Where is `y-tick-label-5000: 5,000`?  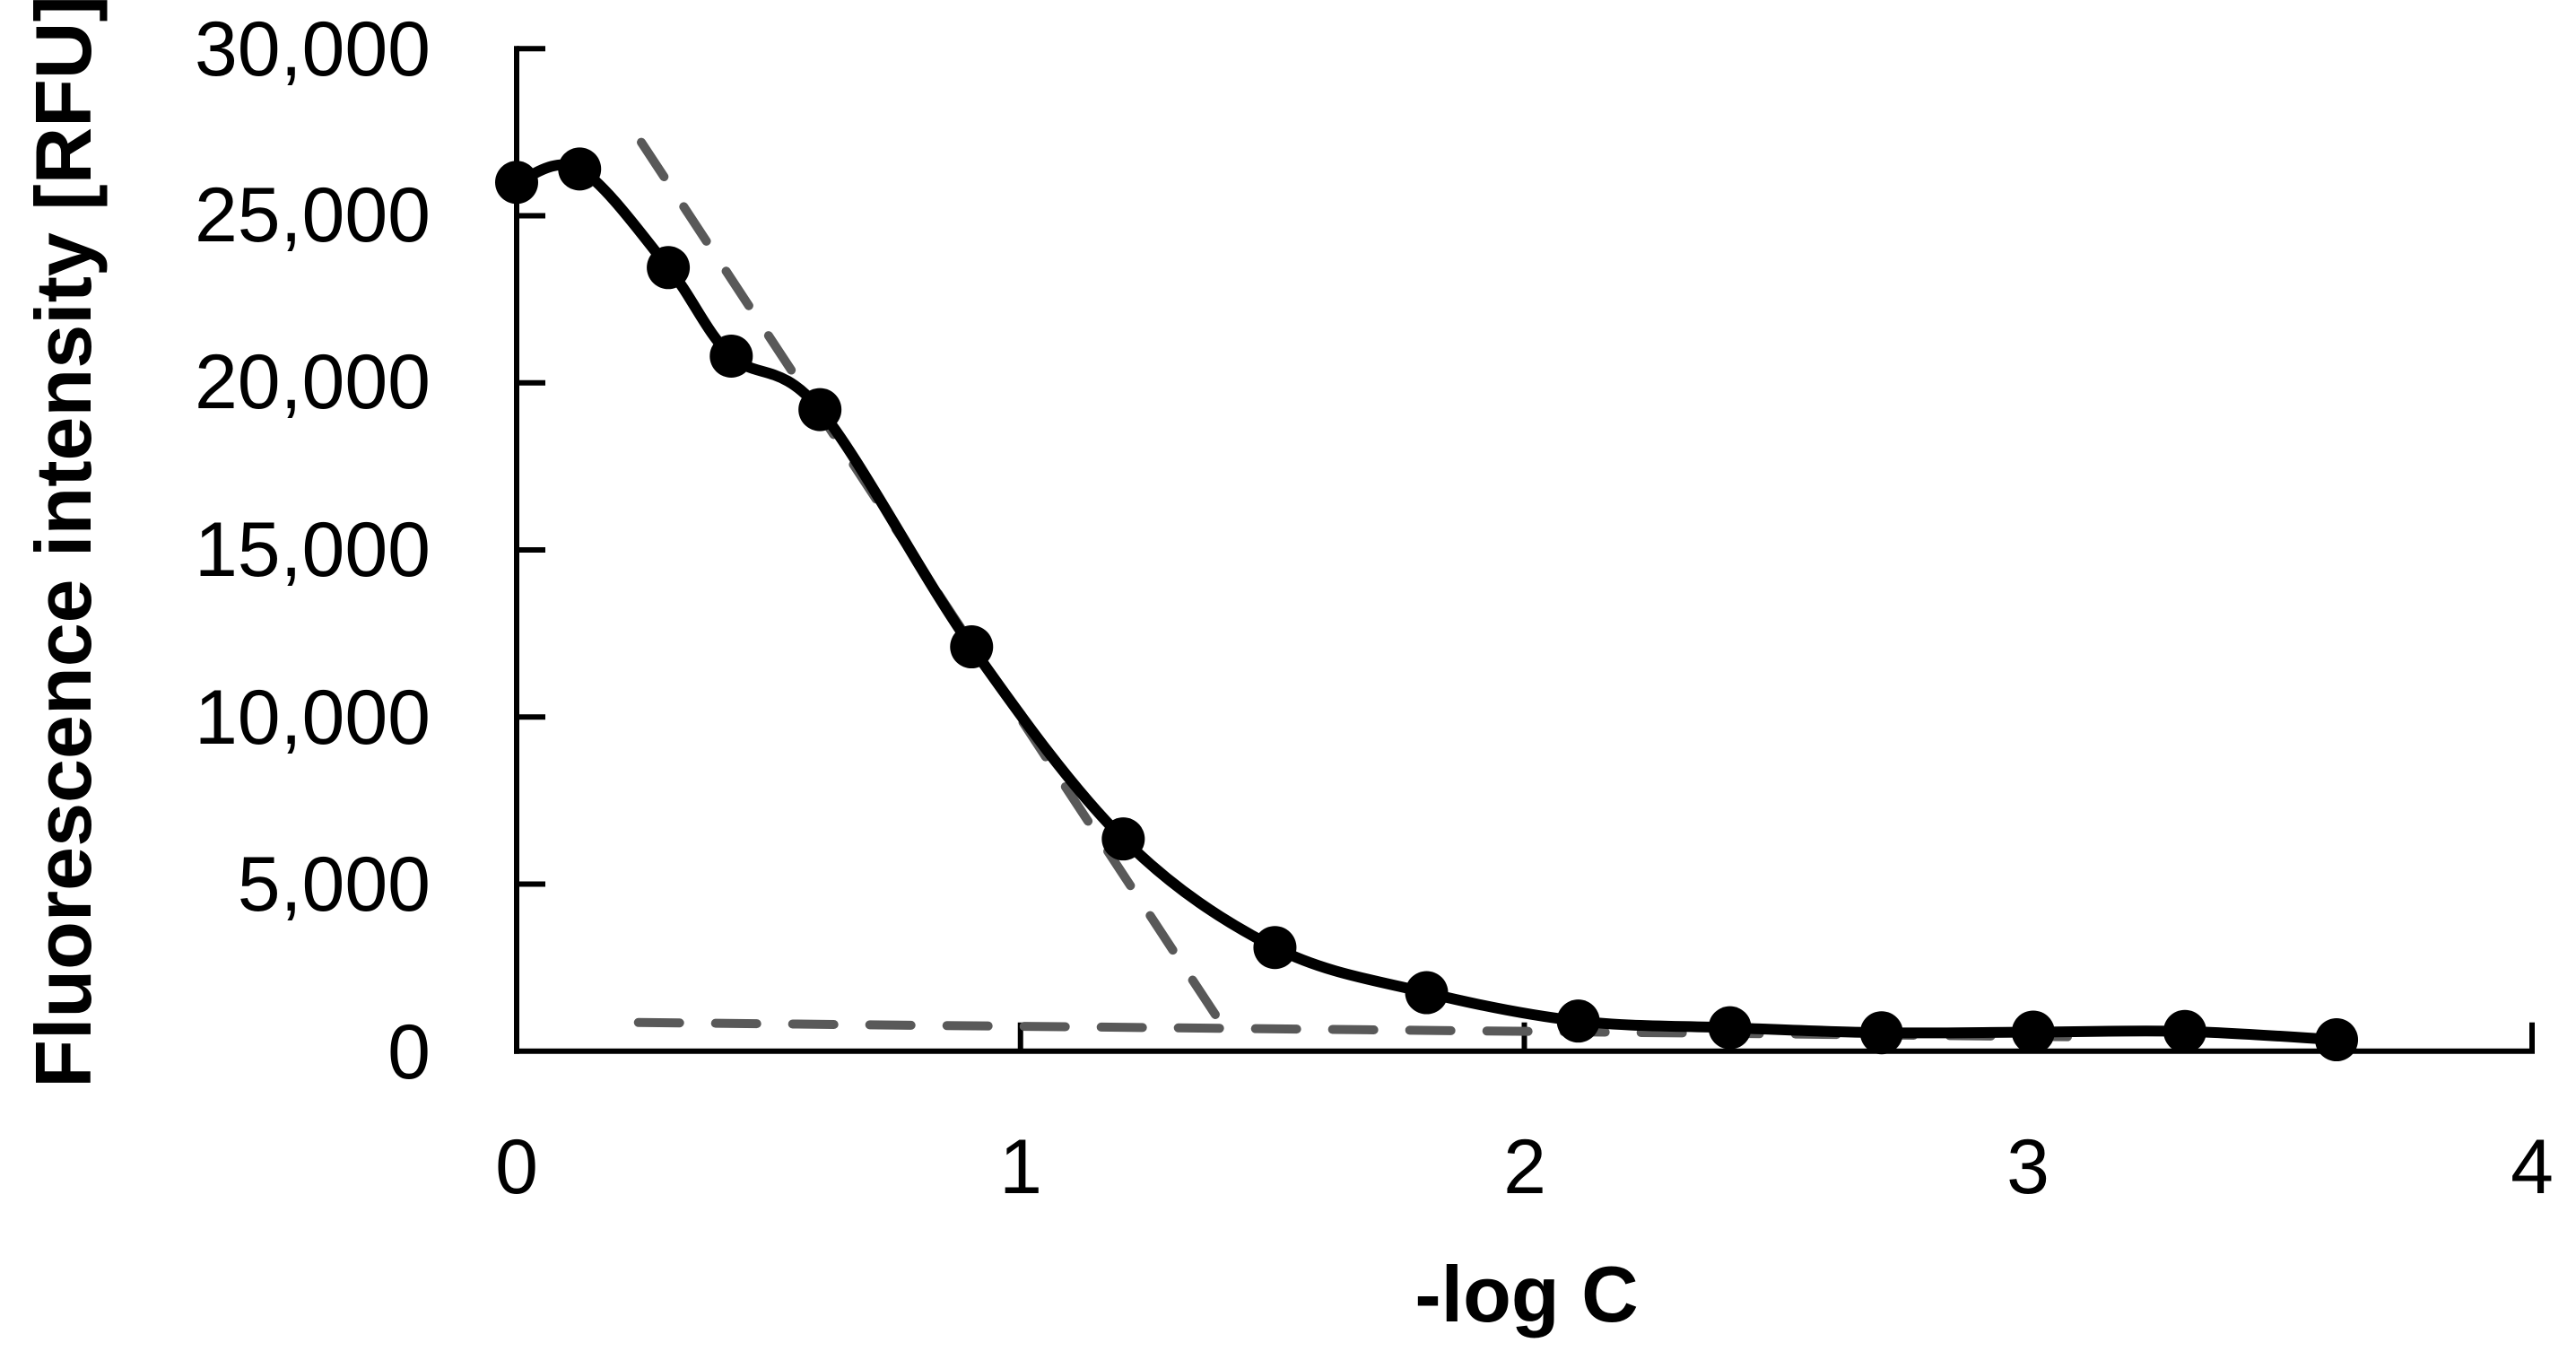
y-tick-label-5000: 5,000 is located at coordinates (334, 884).